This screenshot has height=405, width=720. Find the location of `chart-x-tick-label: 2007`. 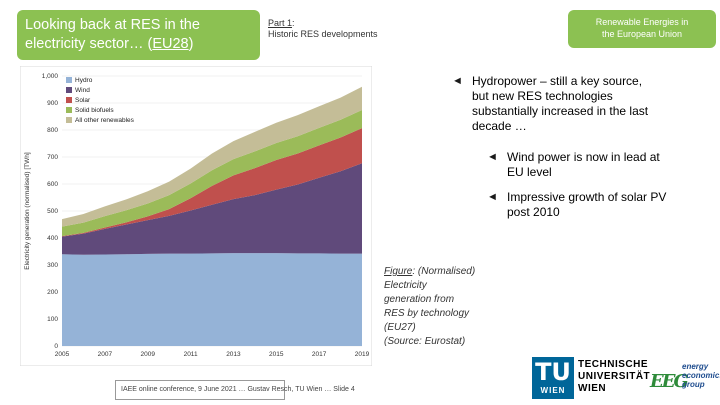

chart-x-tick-label: 2007 is located at coordinates (105, 354).